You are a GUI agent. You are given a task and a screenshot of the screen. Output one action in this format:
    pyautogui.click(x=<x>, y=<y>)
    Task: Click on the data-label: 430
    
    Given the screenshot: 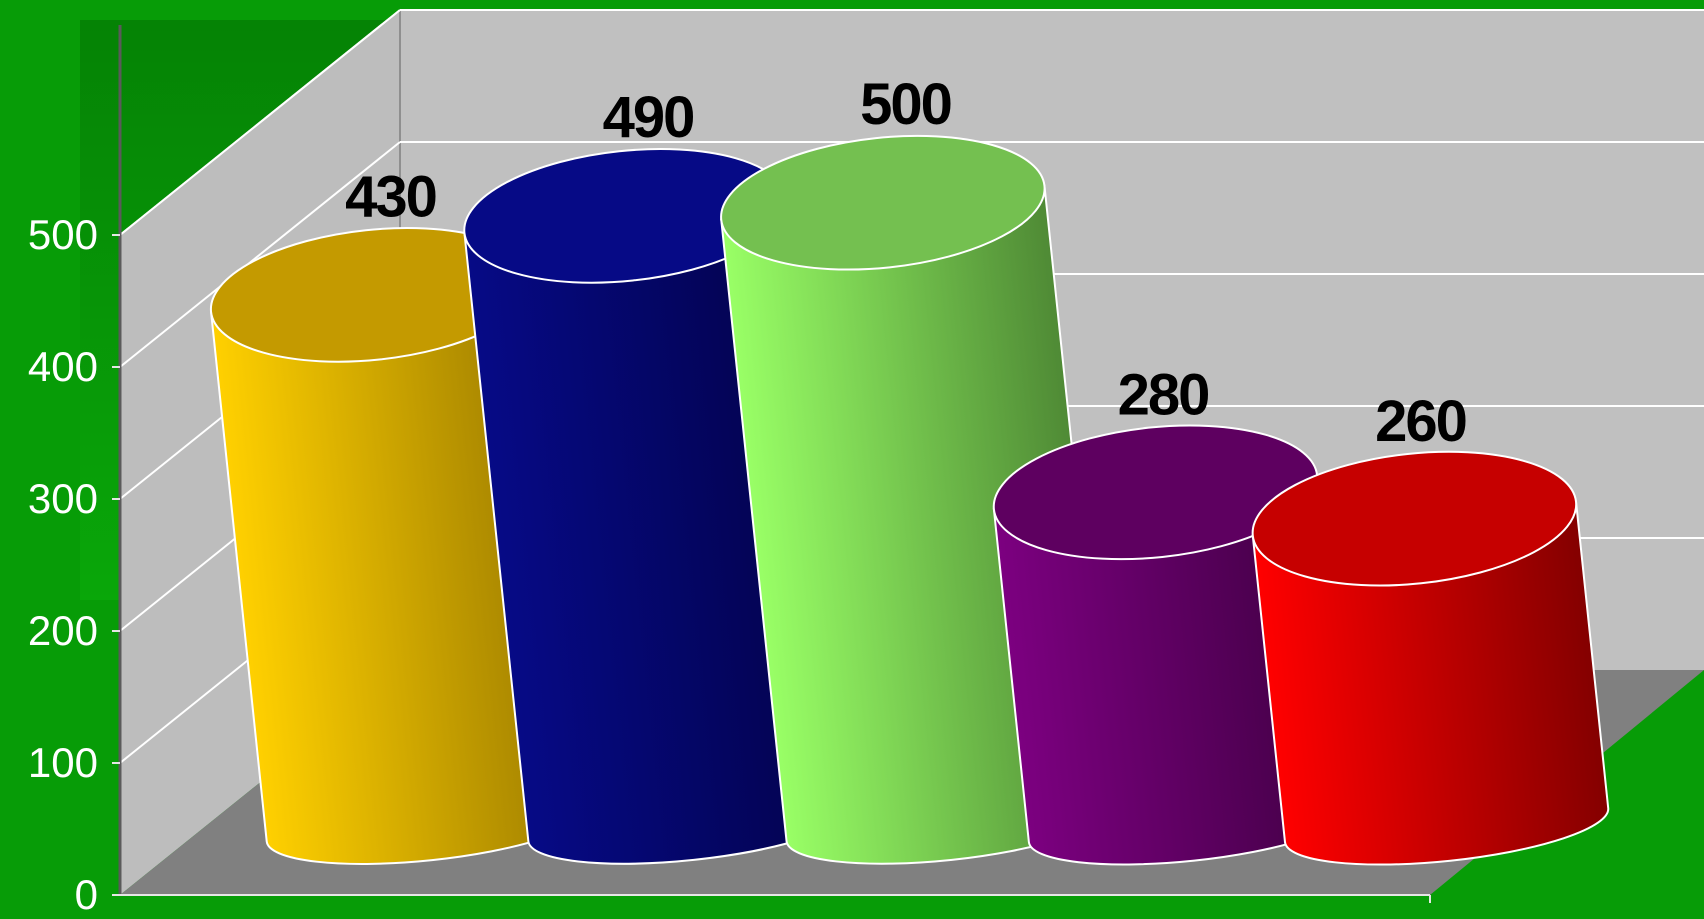 What is the action you would take?
    pyautogui.click(x=390, y=196)
    